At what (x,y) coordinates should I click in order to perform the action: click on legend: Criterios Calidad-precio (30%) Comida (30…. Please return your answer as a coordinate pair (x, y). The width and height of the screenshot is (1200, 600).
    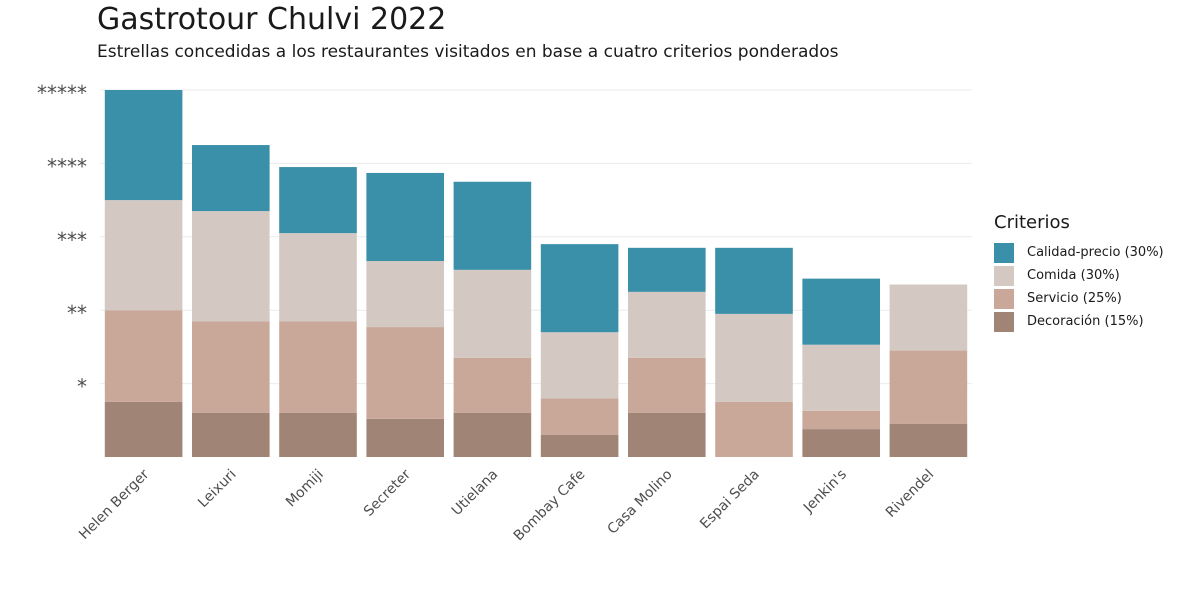
    Looking at the image, I should click on (1079, 272).